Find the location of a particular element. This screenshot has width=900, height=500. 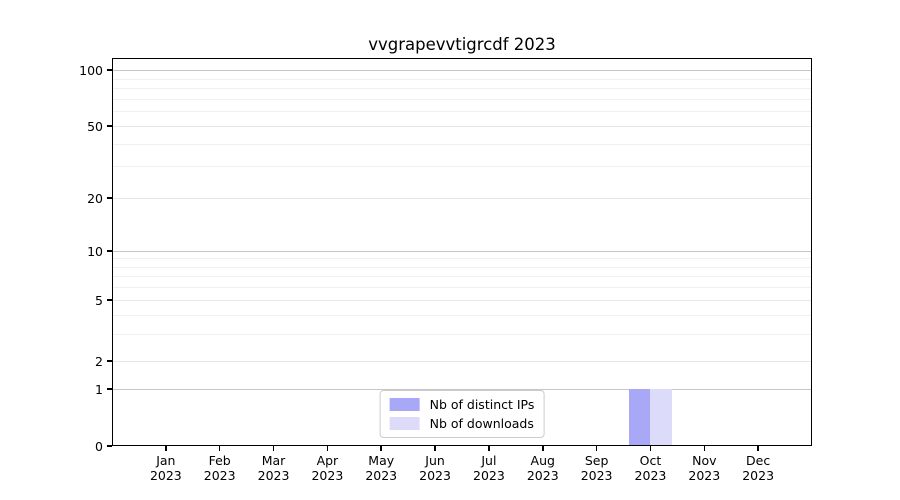

x-tick-label: Apr 2023 is located at coordinates (327, 468).